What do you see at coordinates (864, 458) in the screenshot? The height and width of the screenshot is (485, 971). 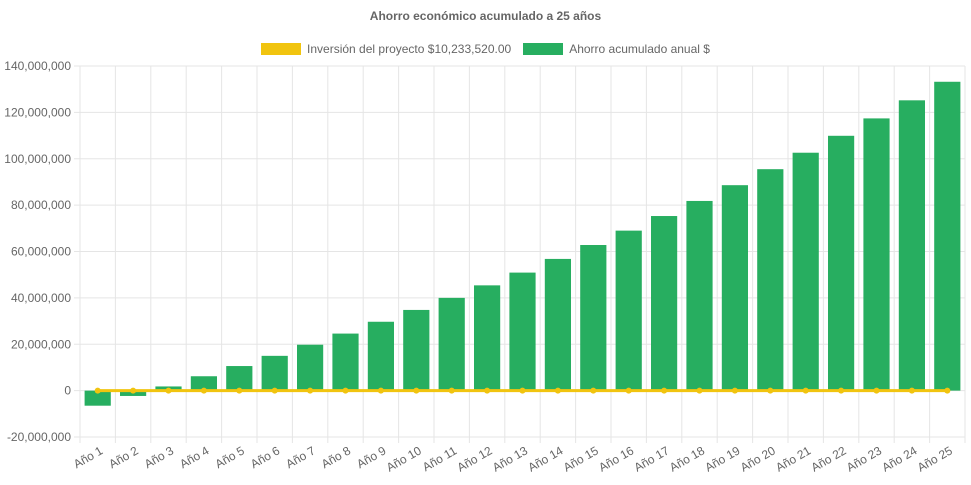 I see `x-tick-label: Año 23` at bounding box center [864, 458].